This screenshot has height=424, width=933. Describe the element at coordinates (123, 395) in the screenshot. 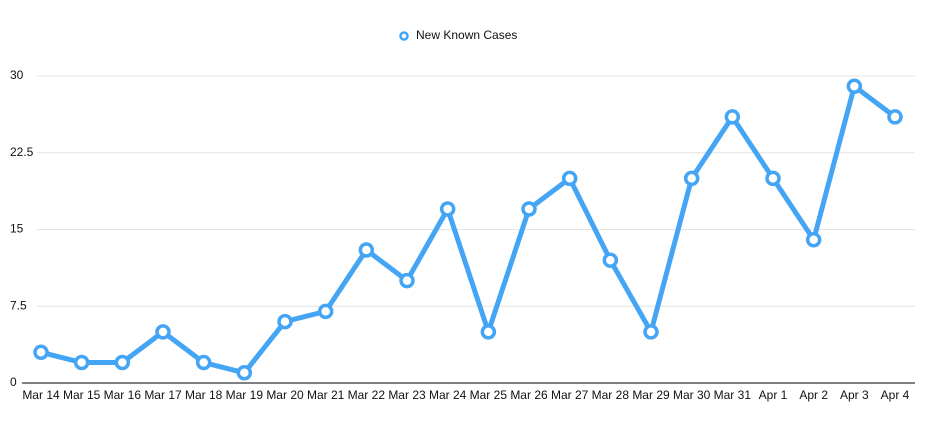

I see `x-tick-label: Mar 16` at that location.